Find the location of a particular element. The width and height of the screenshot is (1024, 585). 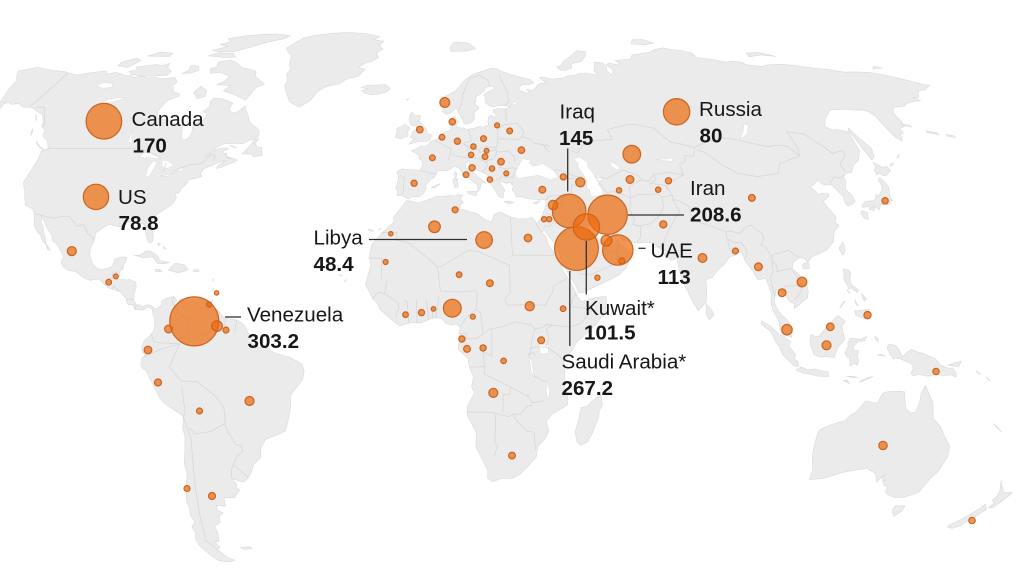

svg-text: Iran is located at coordinates (708, 188).